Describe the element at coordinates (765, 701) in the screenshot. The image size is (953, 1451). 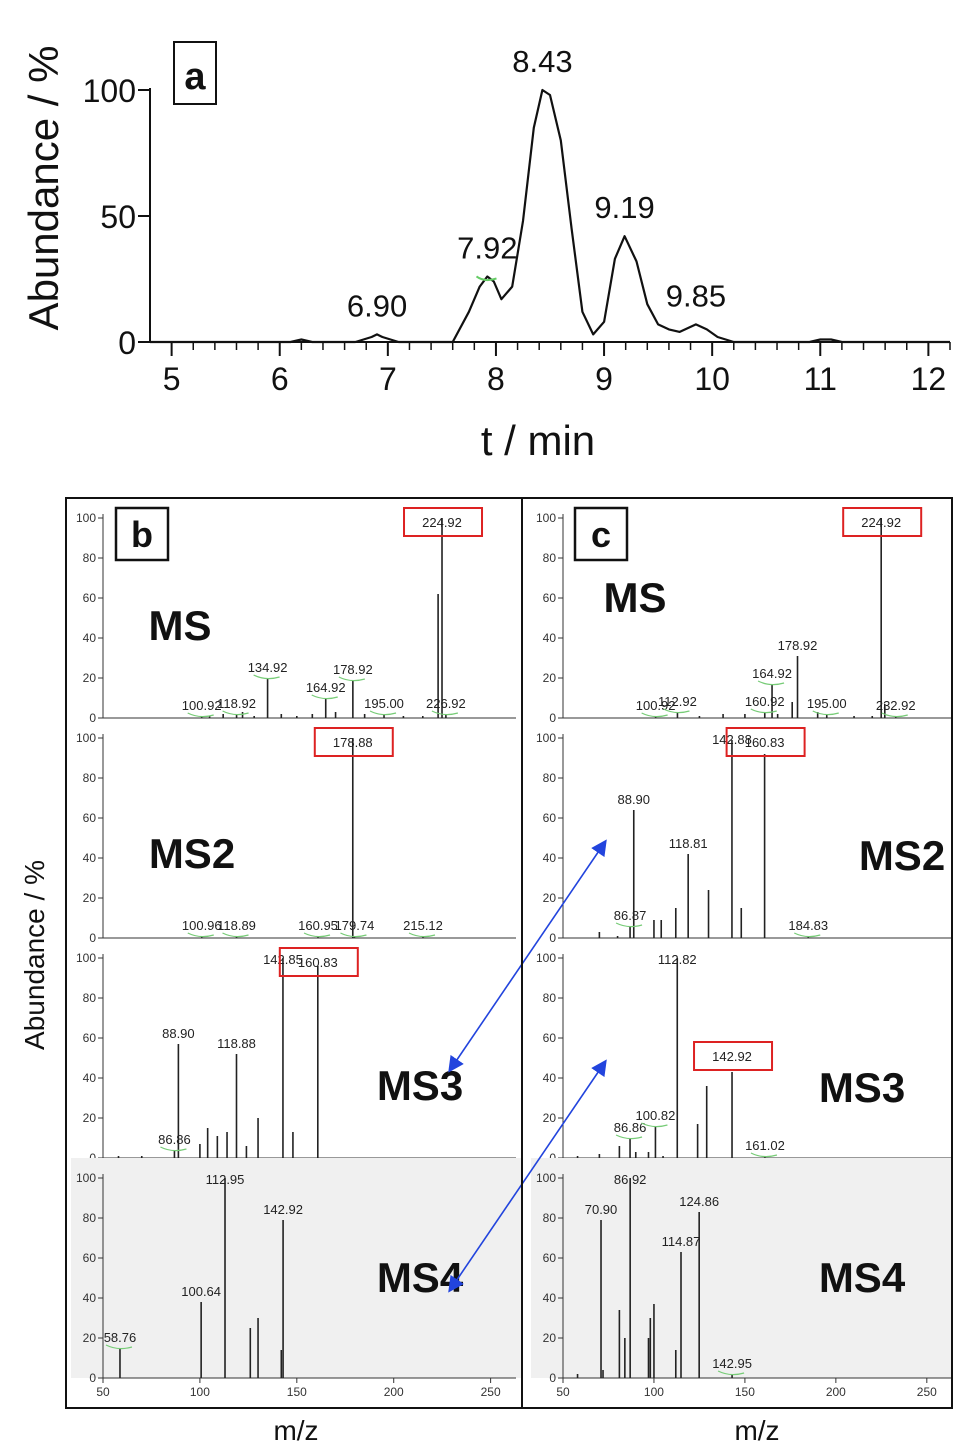
I see `spectrum-peak-label: 160.92` at that location.